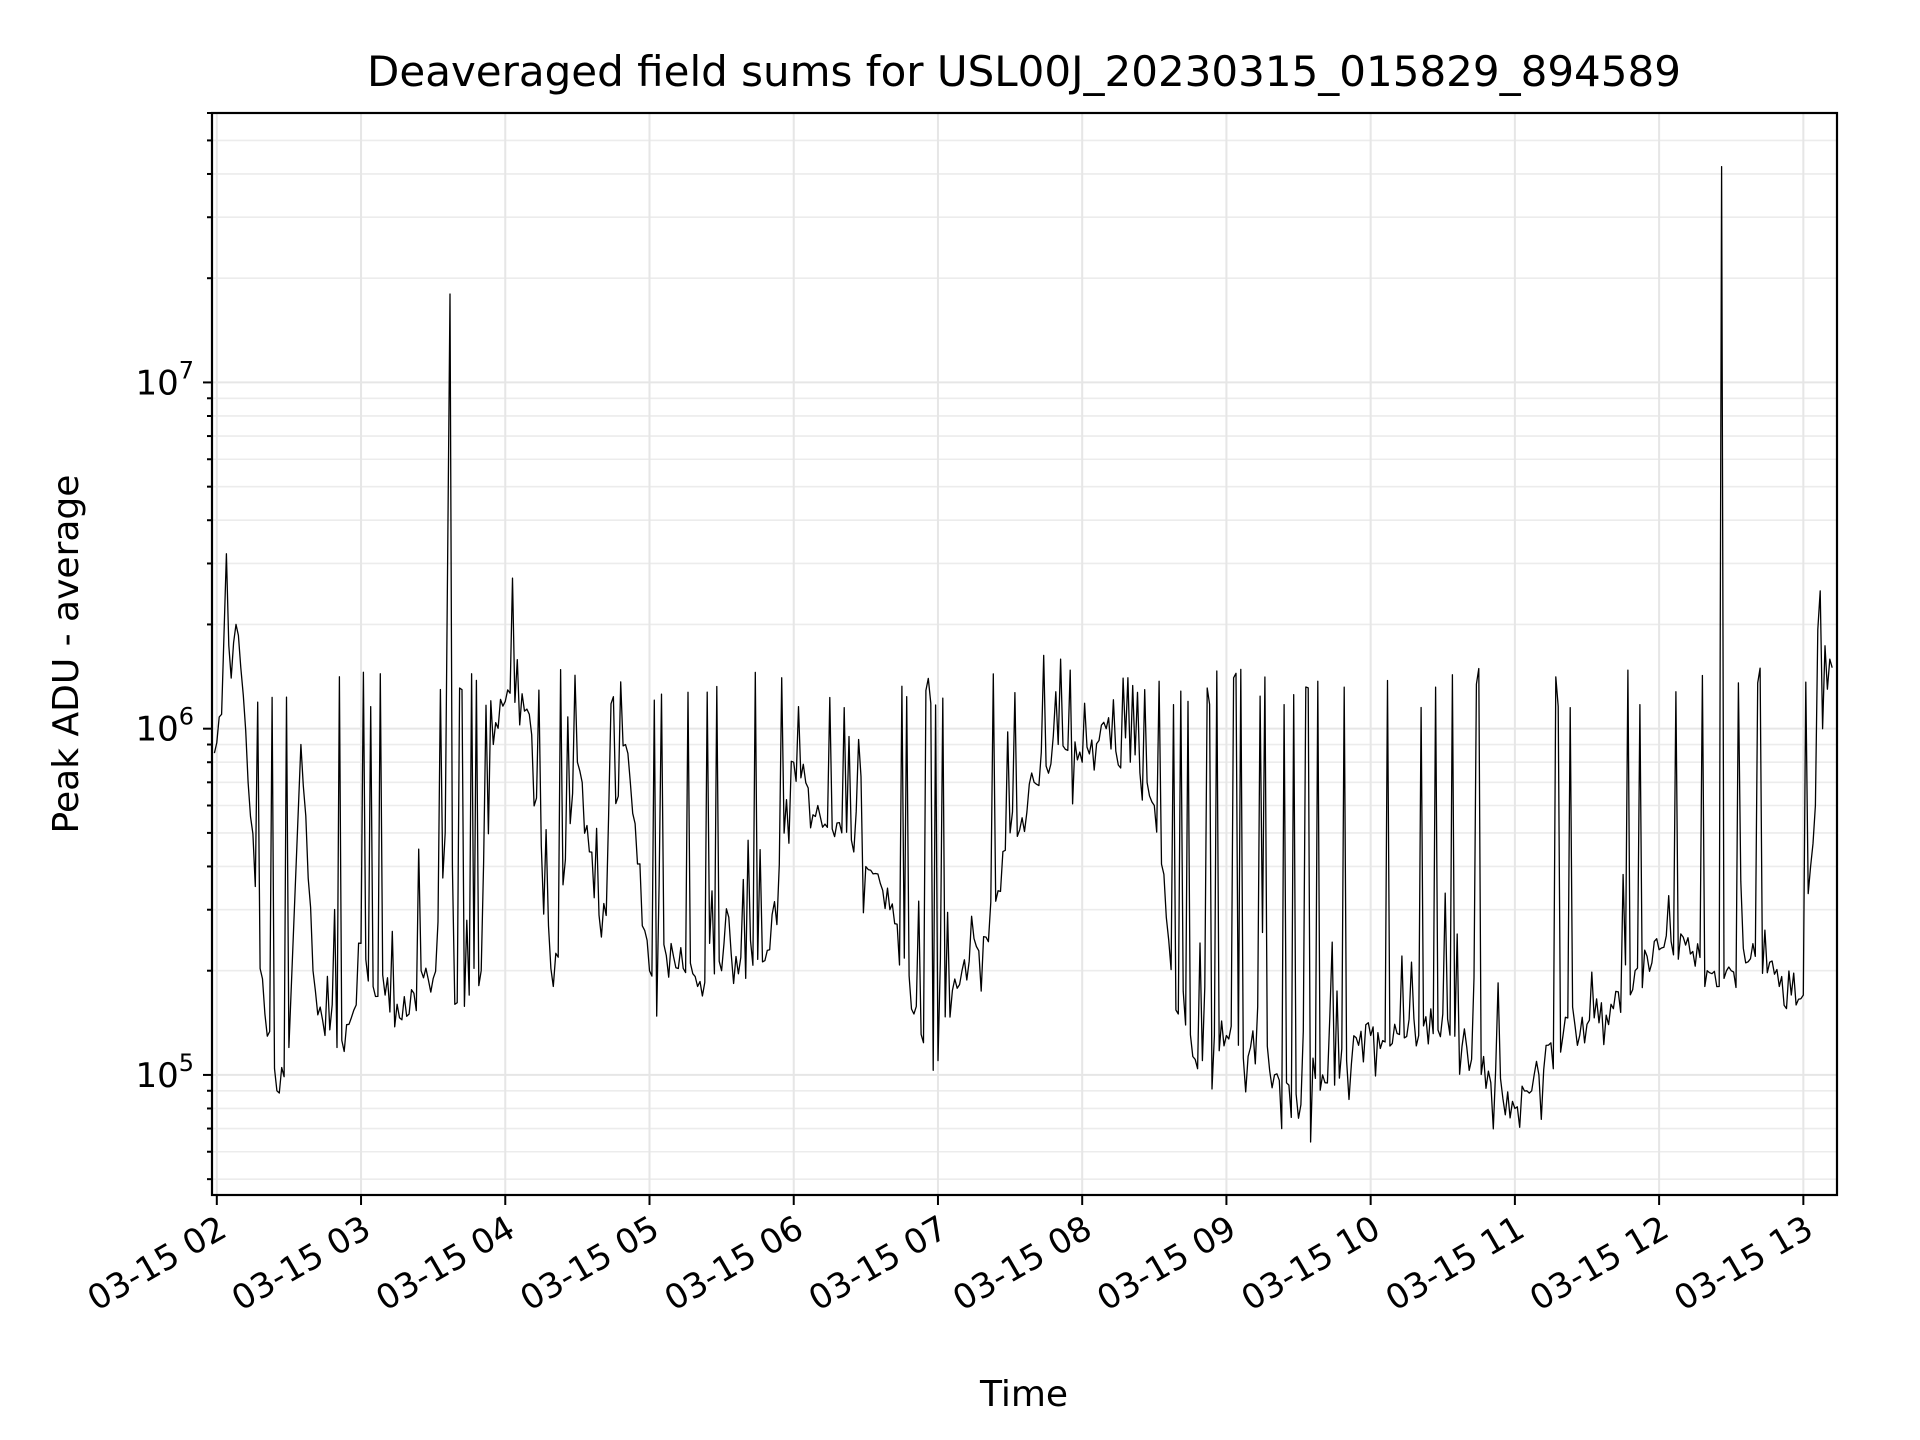 The width and height of the screenshot is (1920, 1440). I want to click on x-tick-label: 03-15 13, so click(1743, 1263).